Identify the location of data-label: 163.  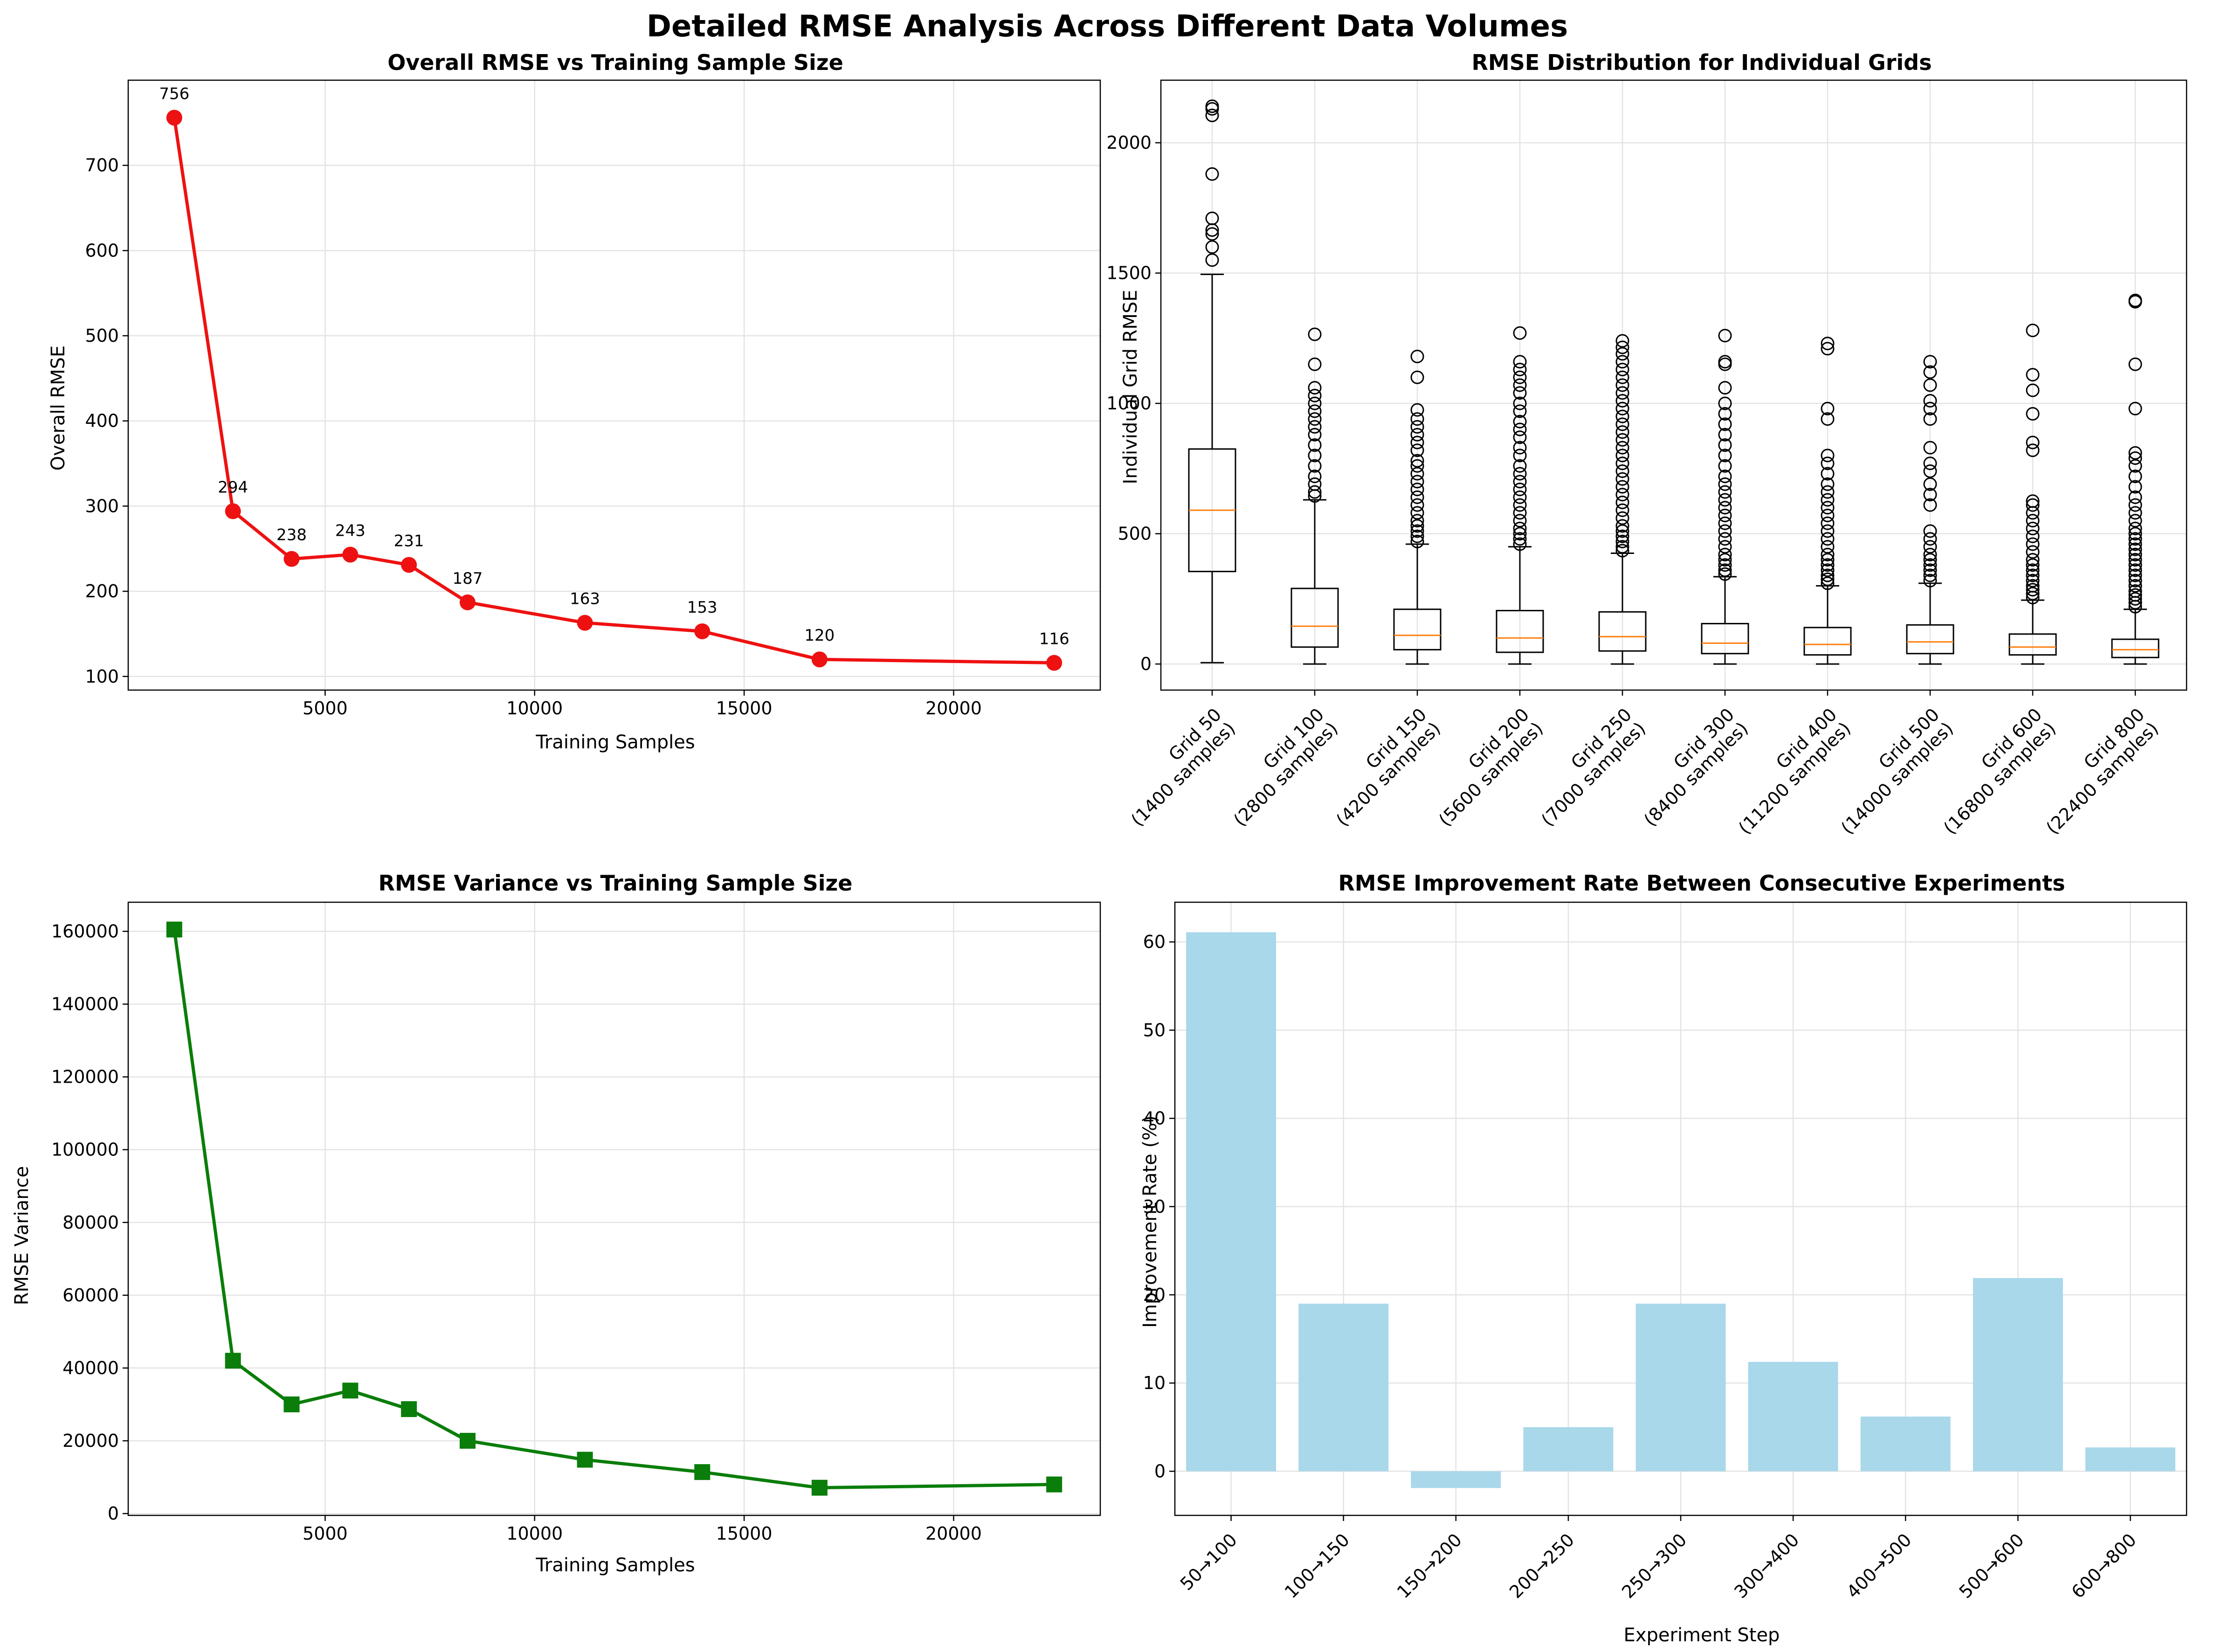
(585, 599).